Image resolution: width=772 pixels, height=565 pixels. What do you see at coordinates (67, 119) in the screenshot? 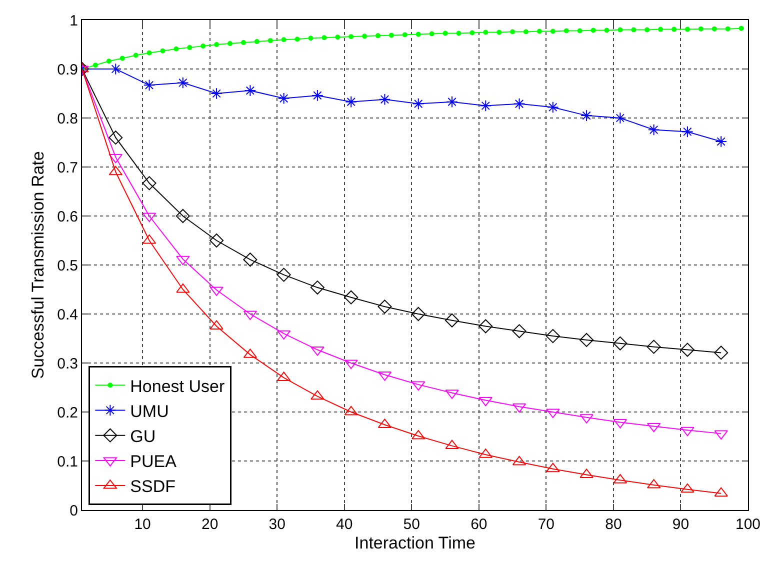
I see `y-tick-label: 0.8` at bounding box center [67, 119].